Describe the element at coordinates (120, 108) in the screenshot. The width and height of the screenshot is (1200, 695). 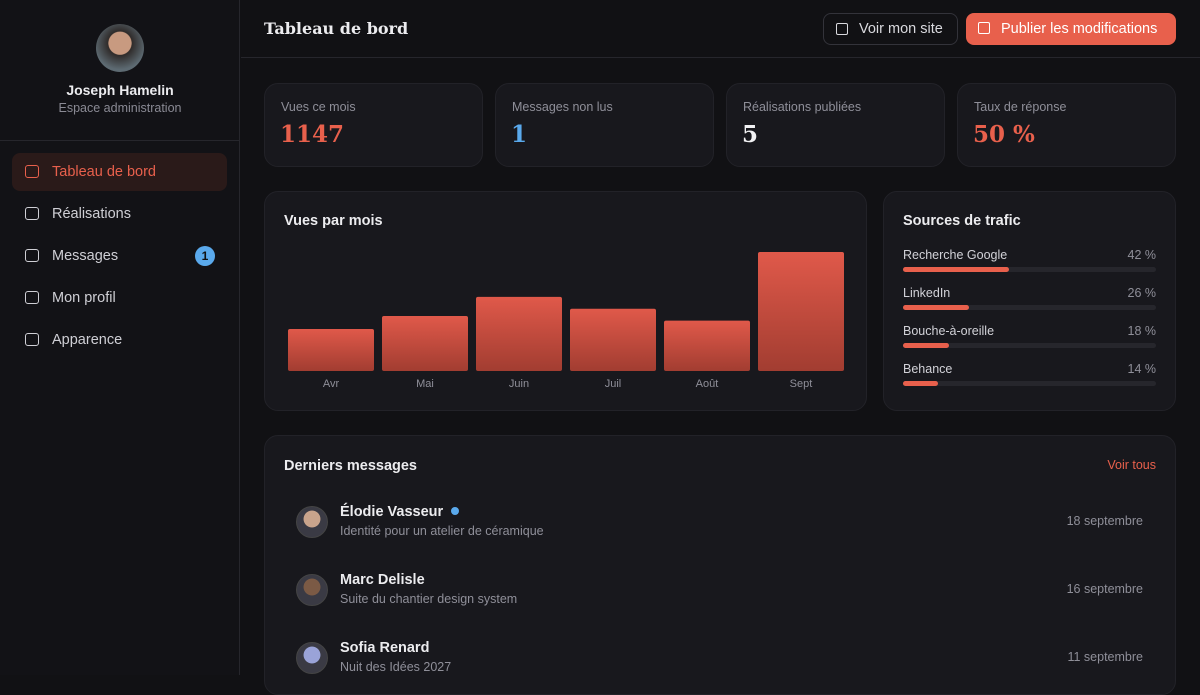
I see `user-role: Espace administration` at that location.